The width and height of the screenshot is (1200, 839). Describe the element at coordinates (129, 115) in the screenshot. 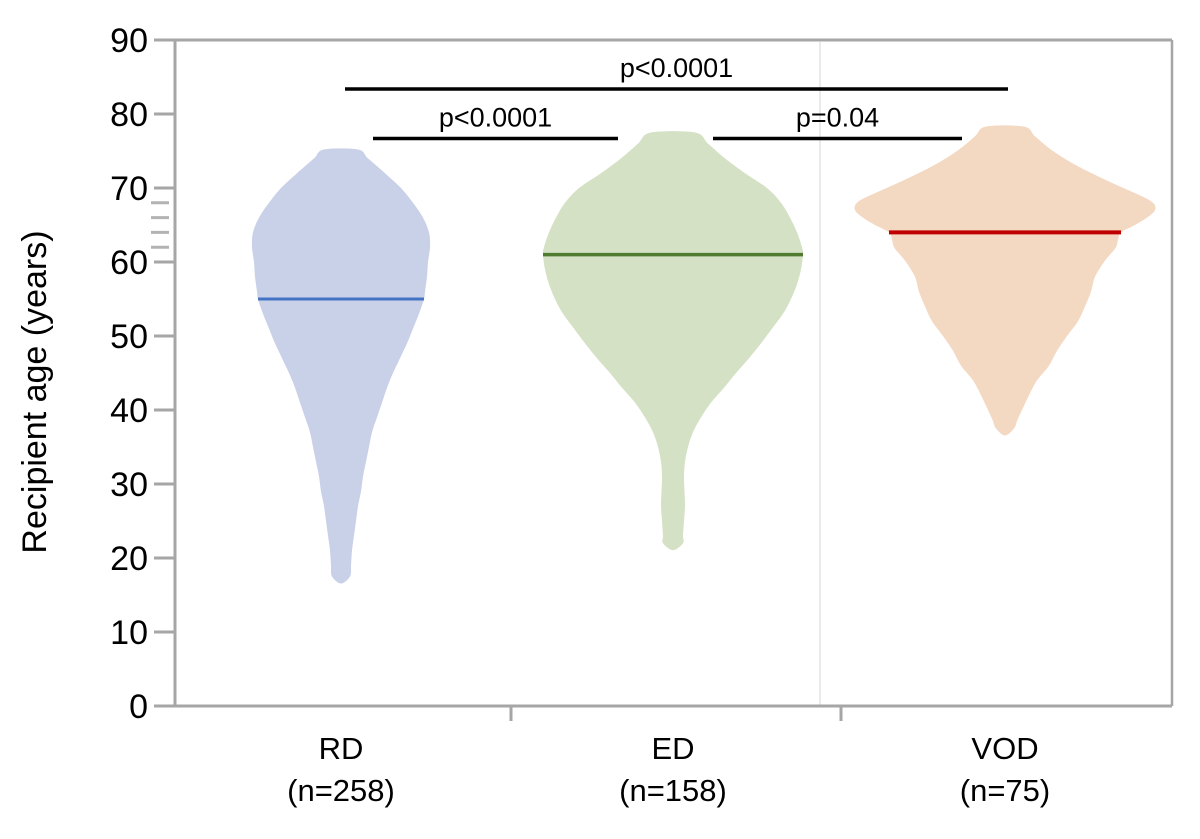

I see `y-tick-label: 80` at that location.